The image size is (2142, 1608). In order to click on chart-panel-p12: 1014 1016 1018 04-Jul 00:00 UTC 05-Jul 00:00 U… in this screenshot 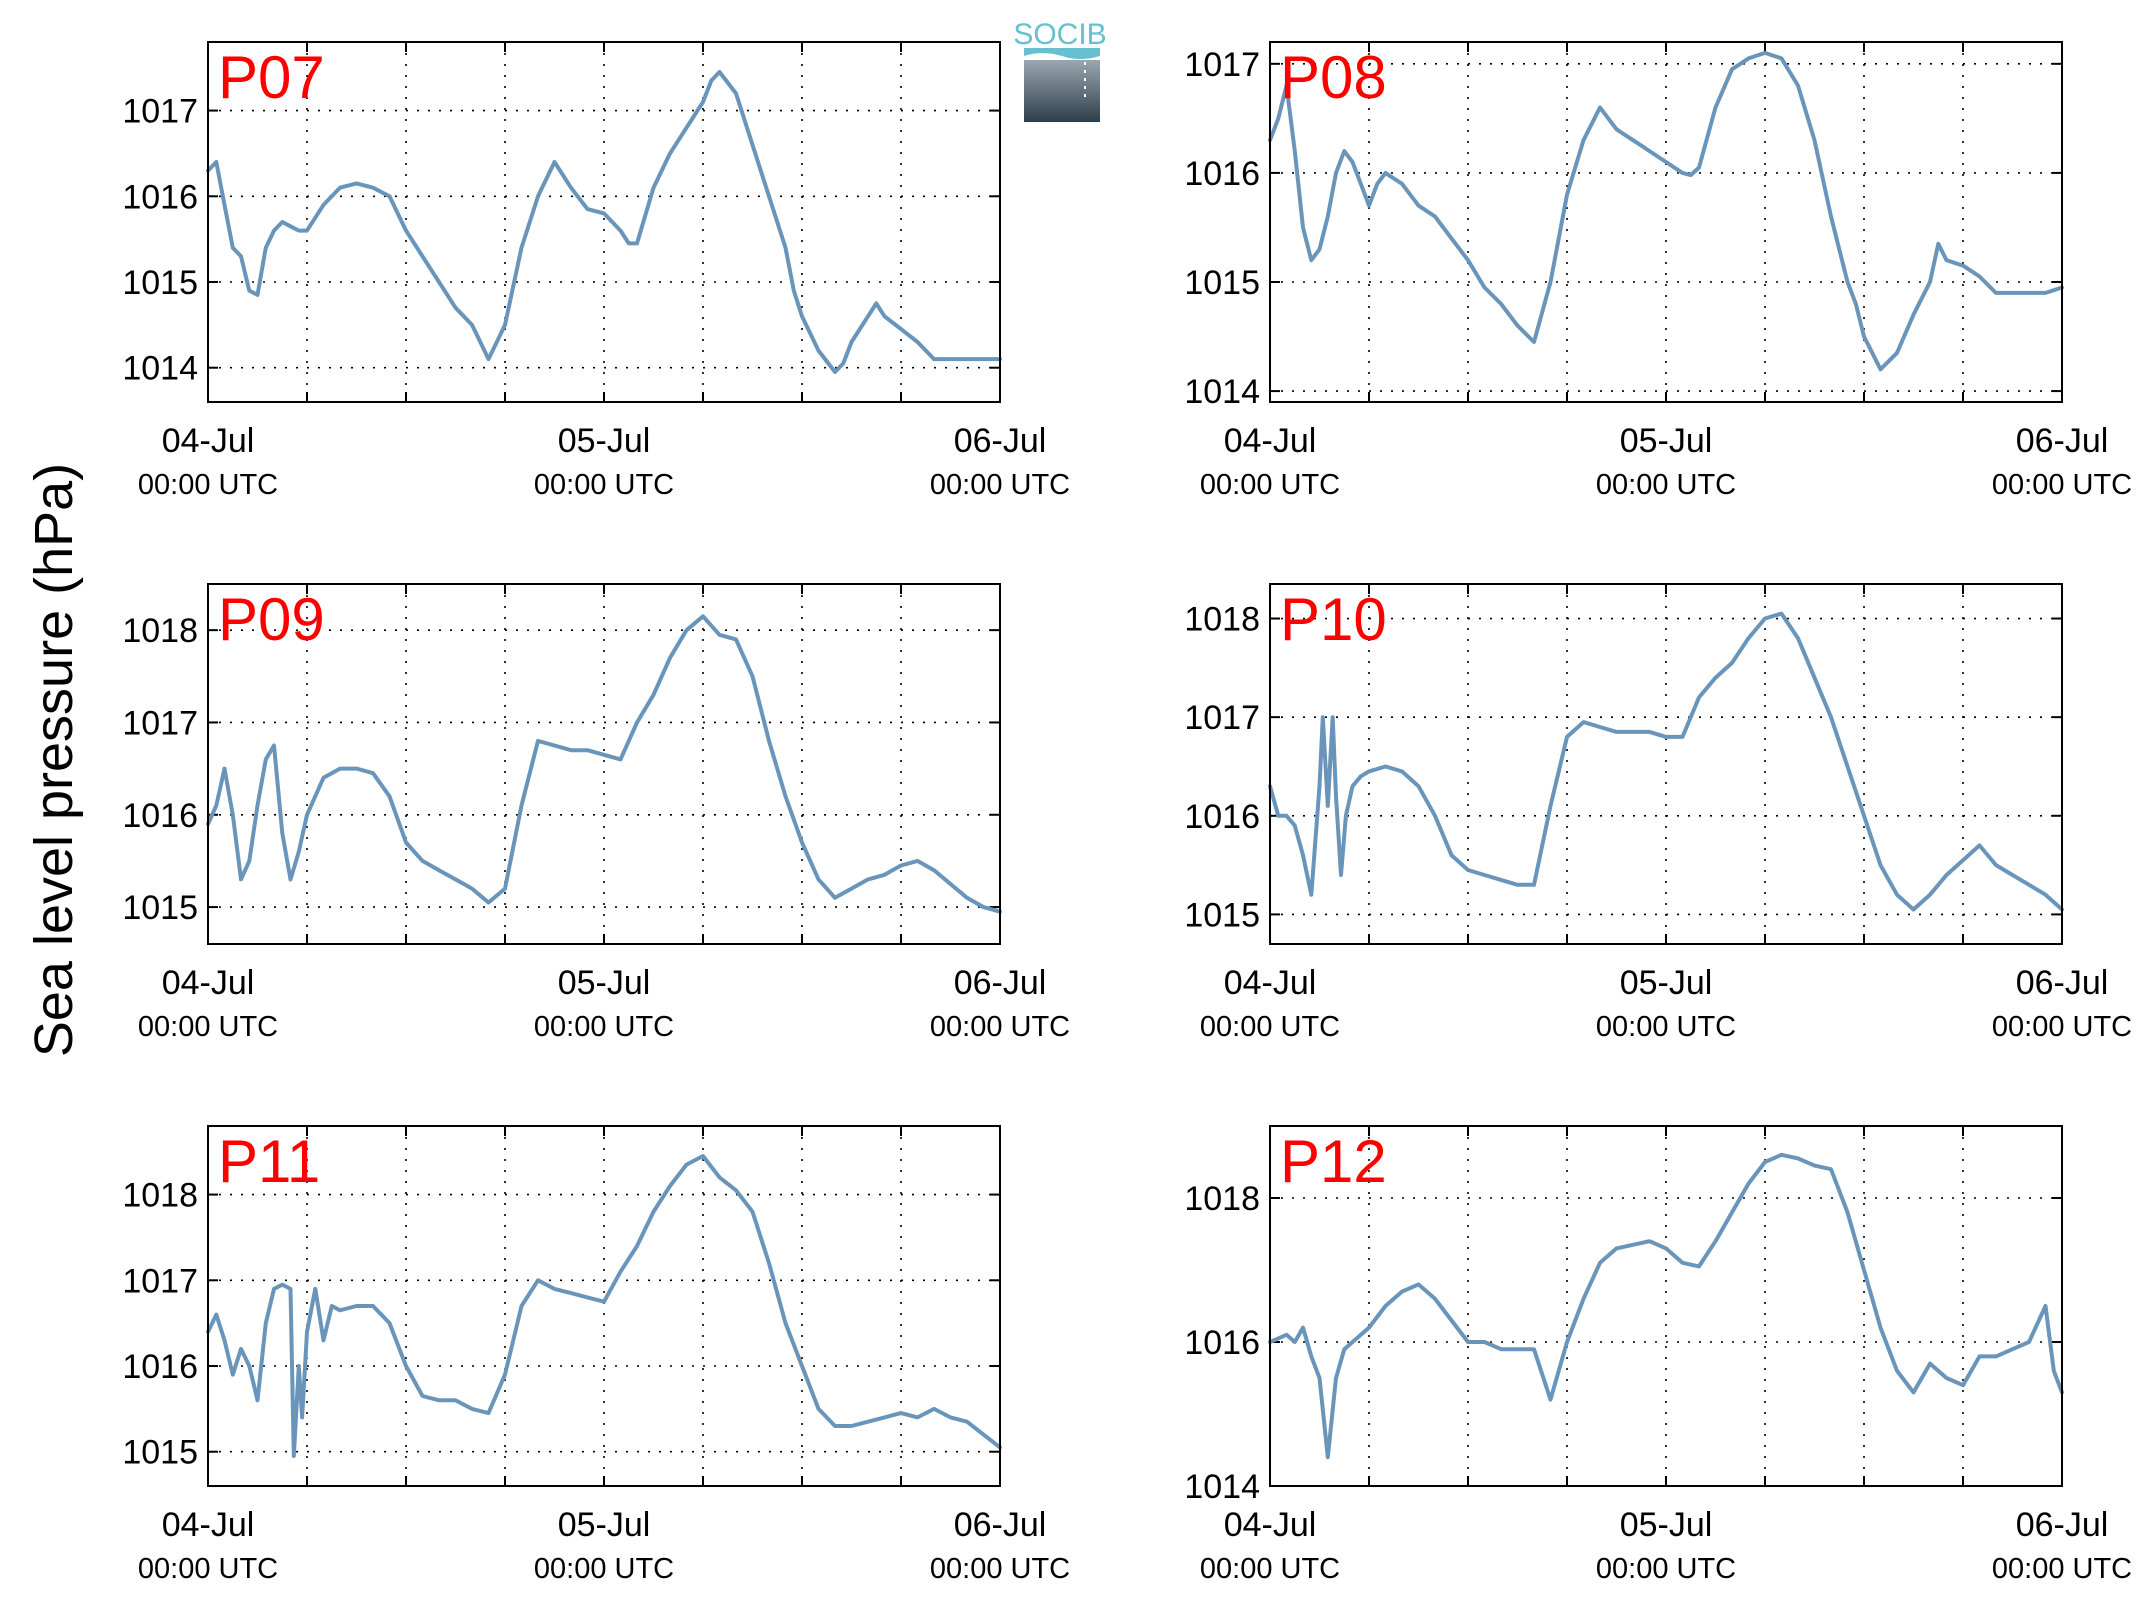, I will do `click(1658, 1355)`.